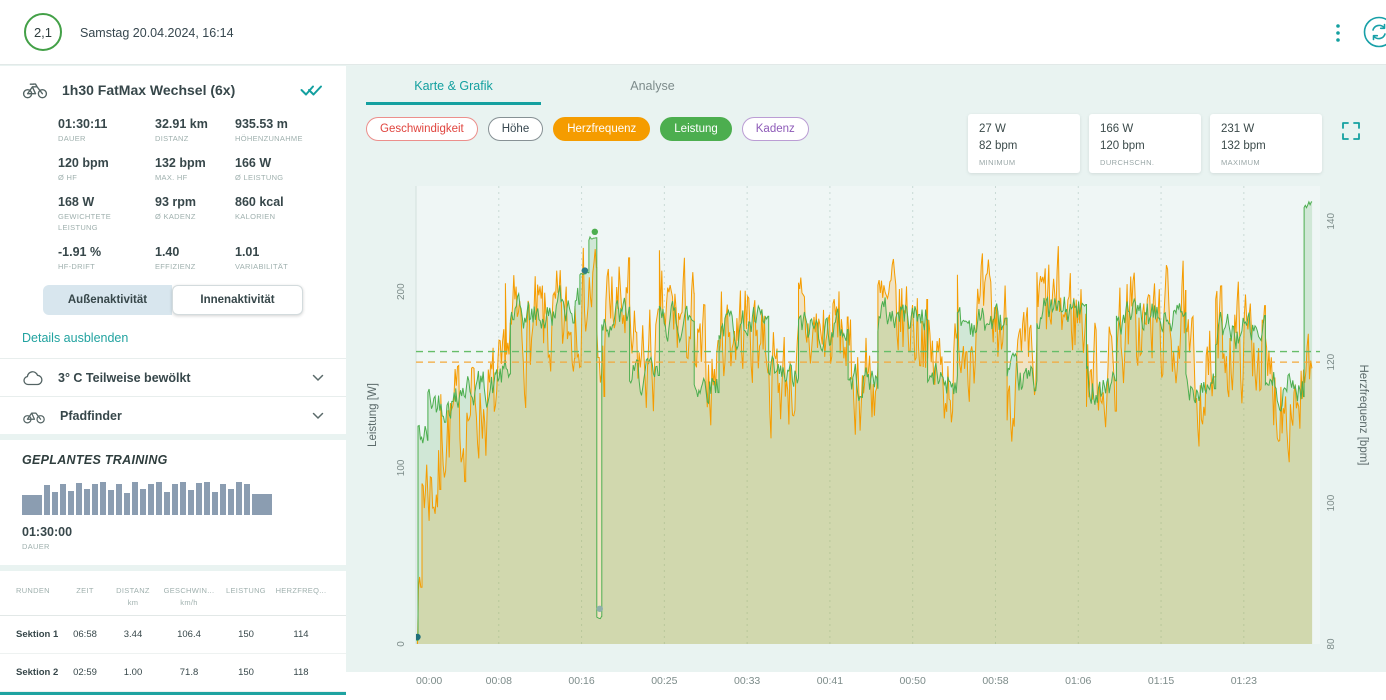 The image size is (1386, 700). I want to click on score-badge: 2,1, so click(43, 32).